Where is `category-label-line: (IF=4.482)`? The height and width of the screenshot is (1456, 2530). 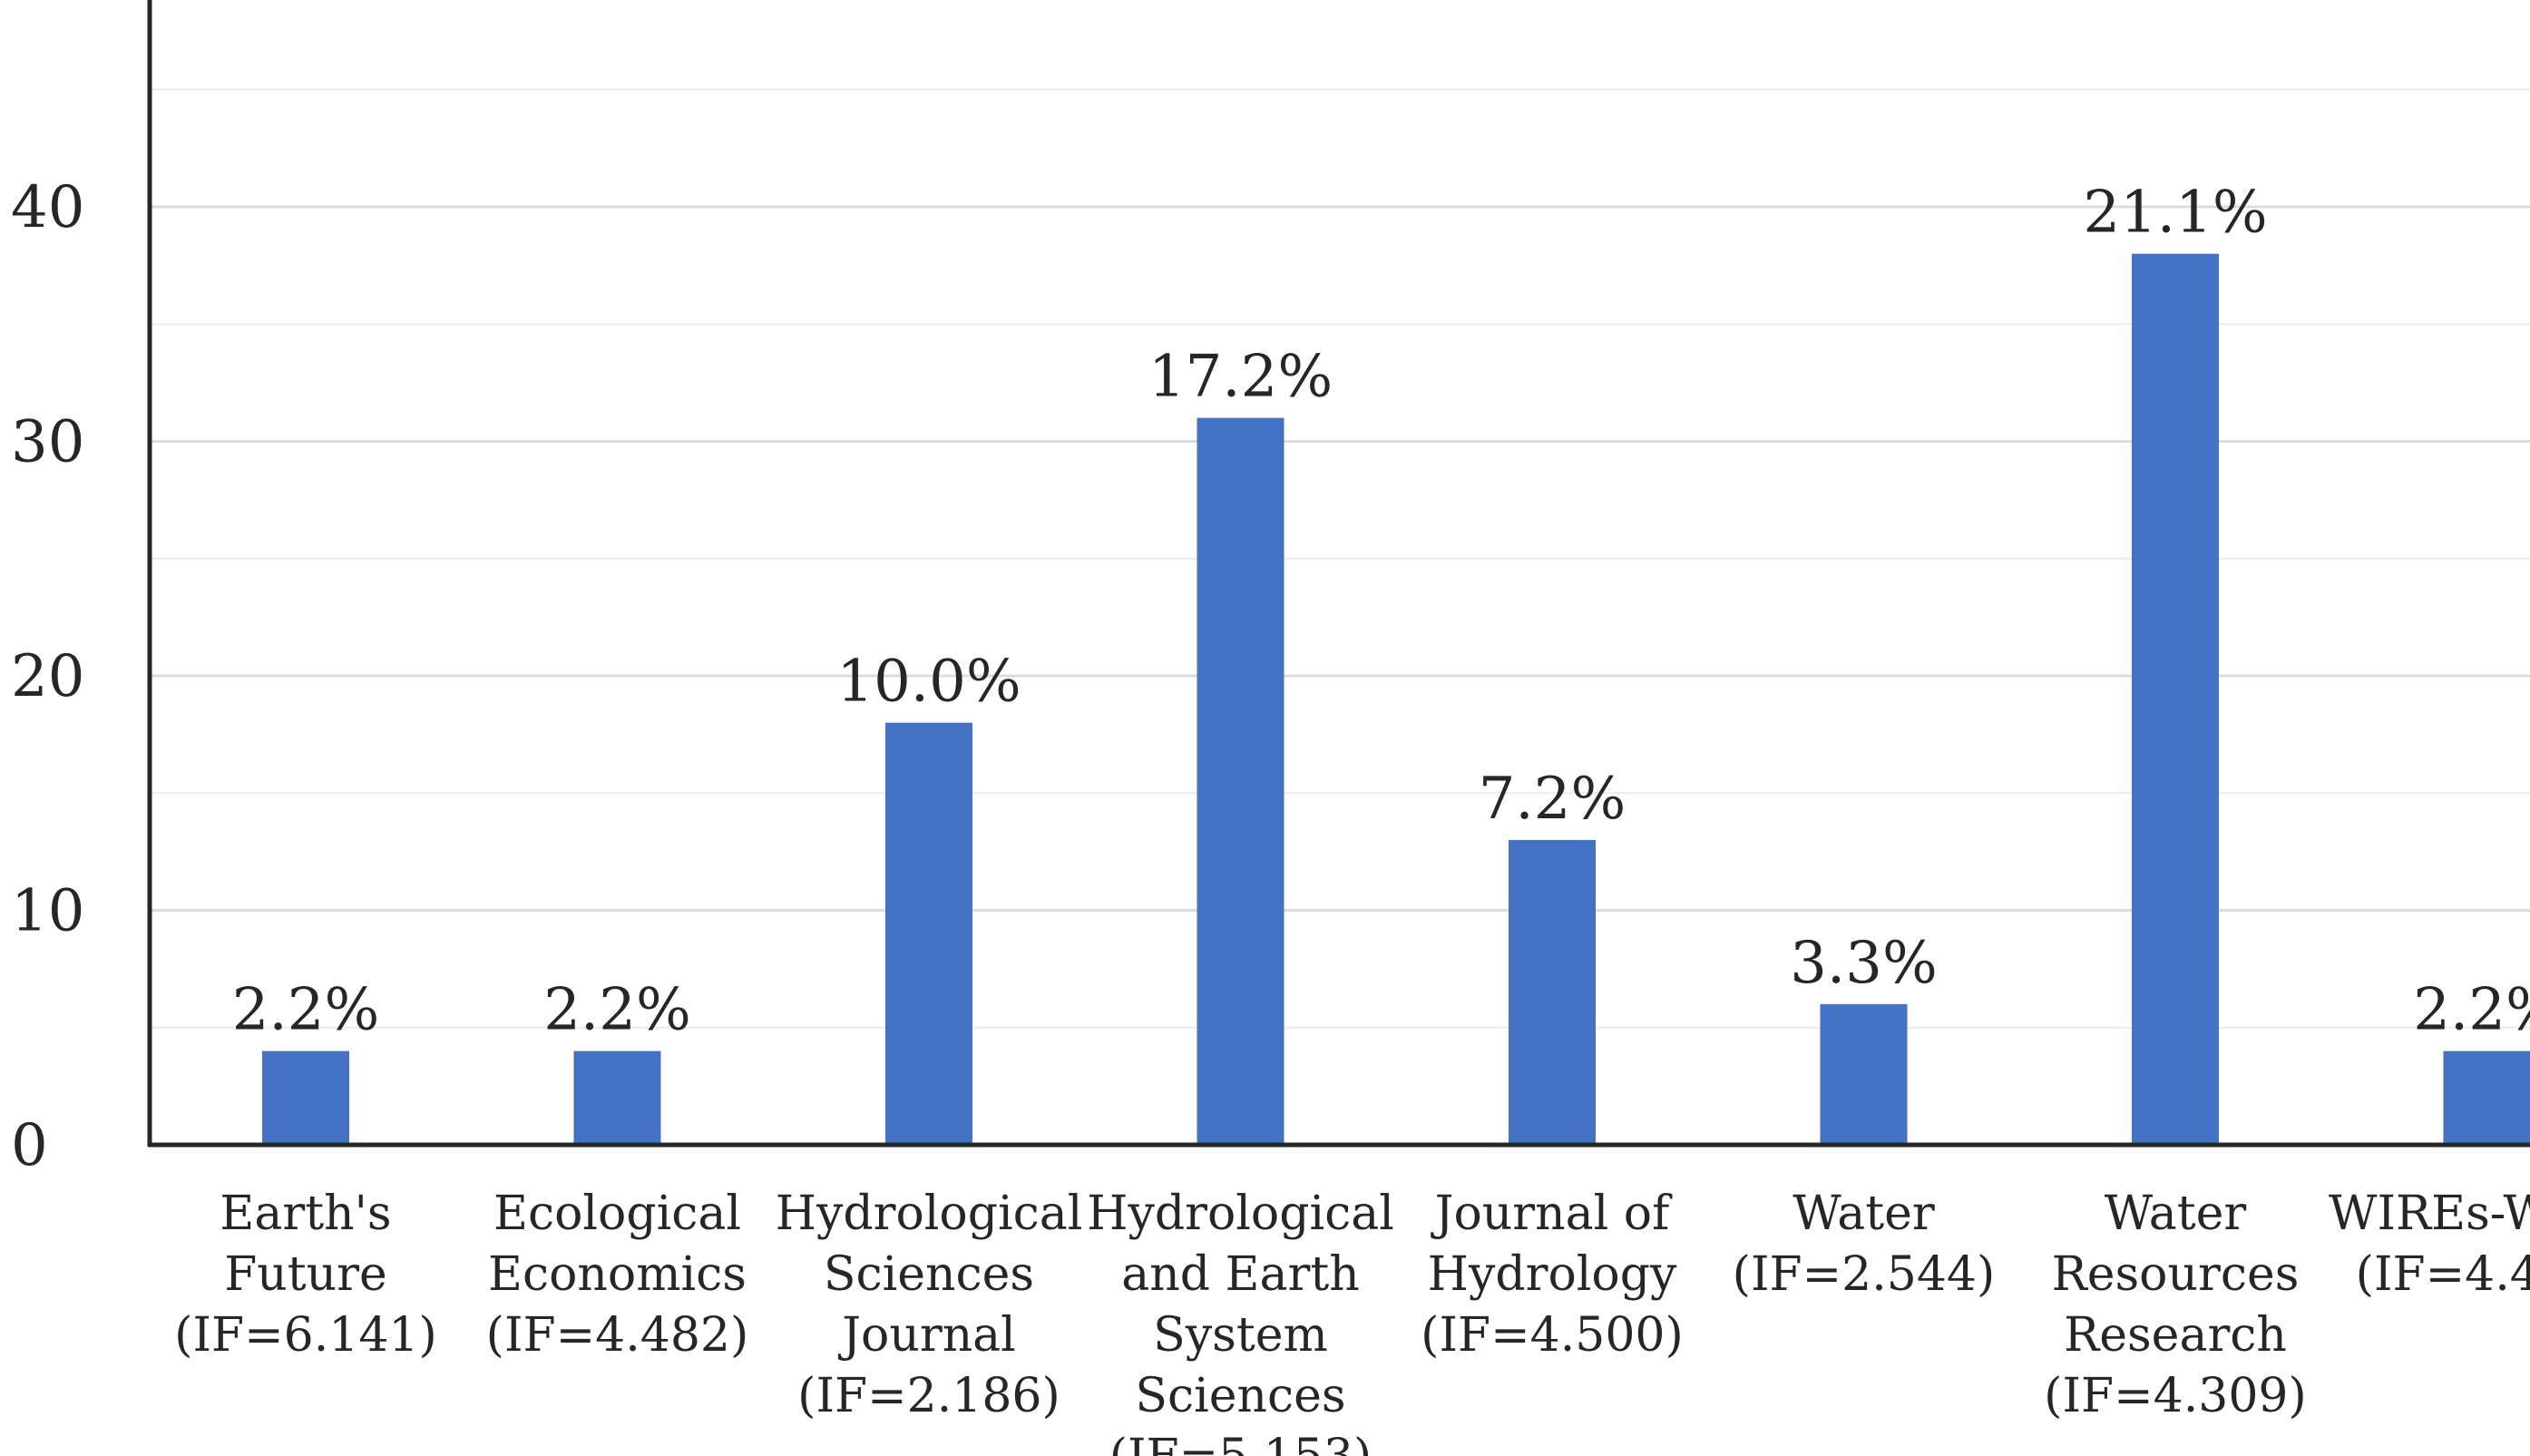
category-label-line: (IF=4.482) is located at coordinates (617, 1335).